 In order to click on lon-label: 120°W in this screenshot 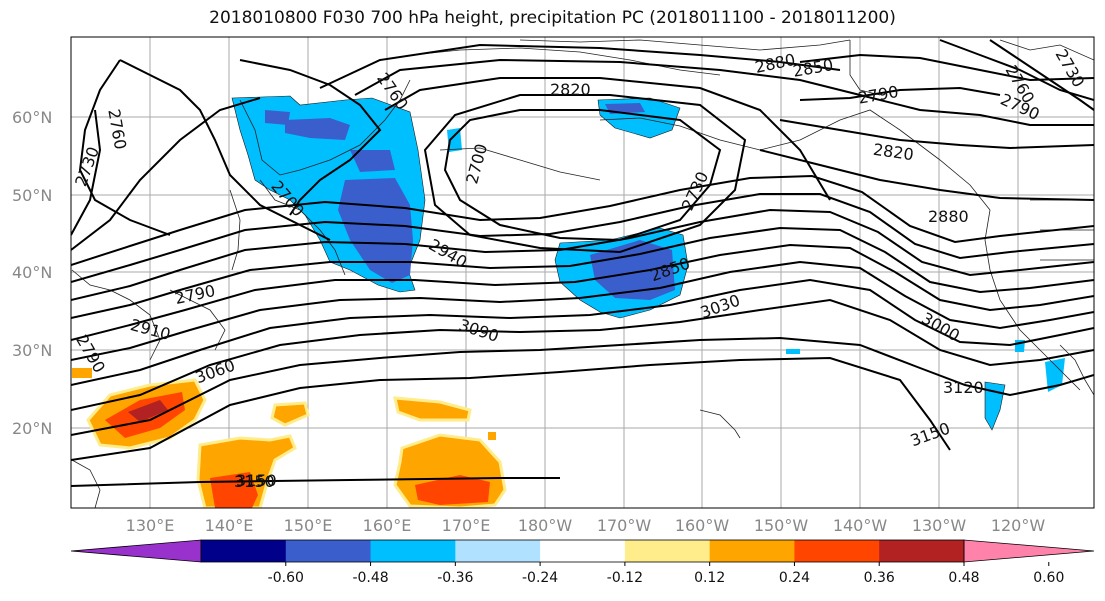, I will do `click(1018, 525)`.